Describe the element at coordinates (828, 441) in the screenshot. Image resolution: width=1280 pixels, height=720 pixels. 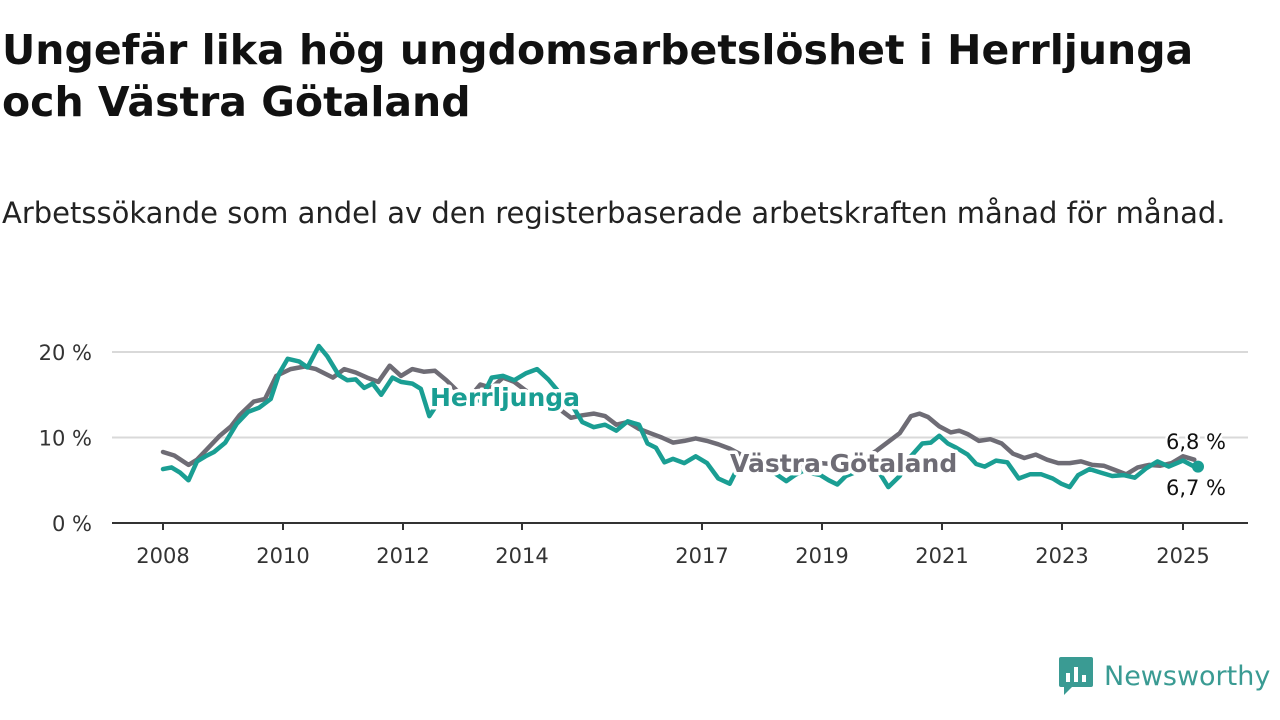
I see `series-labels: Västra Götaland Herrljunga 6,8 % 6,7 %` at that location.